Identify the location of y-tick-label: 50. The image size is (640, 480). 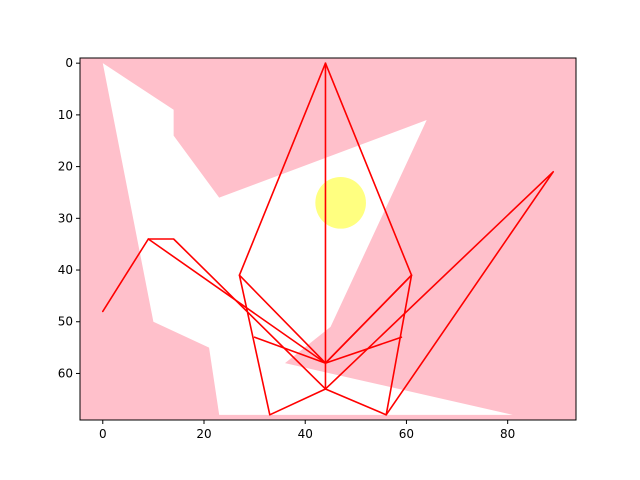
(65, 322).